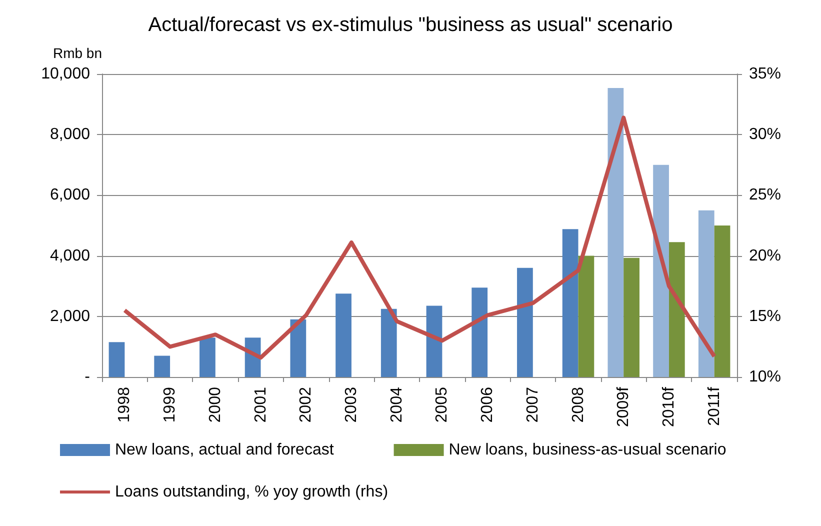 The width and height of the screenshot is (821, 526). Describe the element at coordinates (70, 195) in the screenshot. I see `y-tick-label: 6,000` at that location.